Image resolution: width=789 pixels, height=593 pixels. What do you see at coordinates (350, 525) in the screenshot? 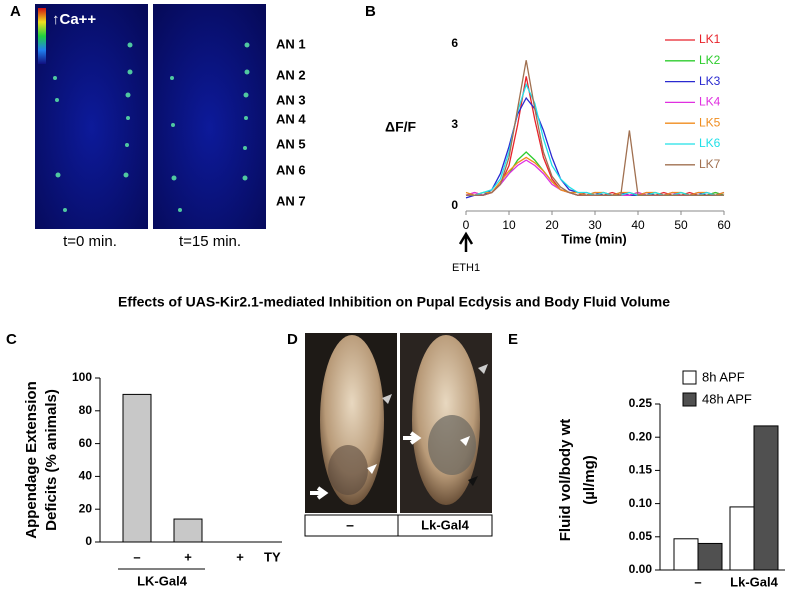
I see `genotype-label: –` at bounding box center [350, 525].